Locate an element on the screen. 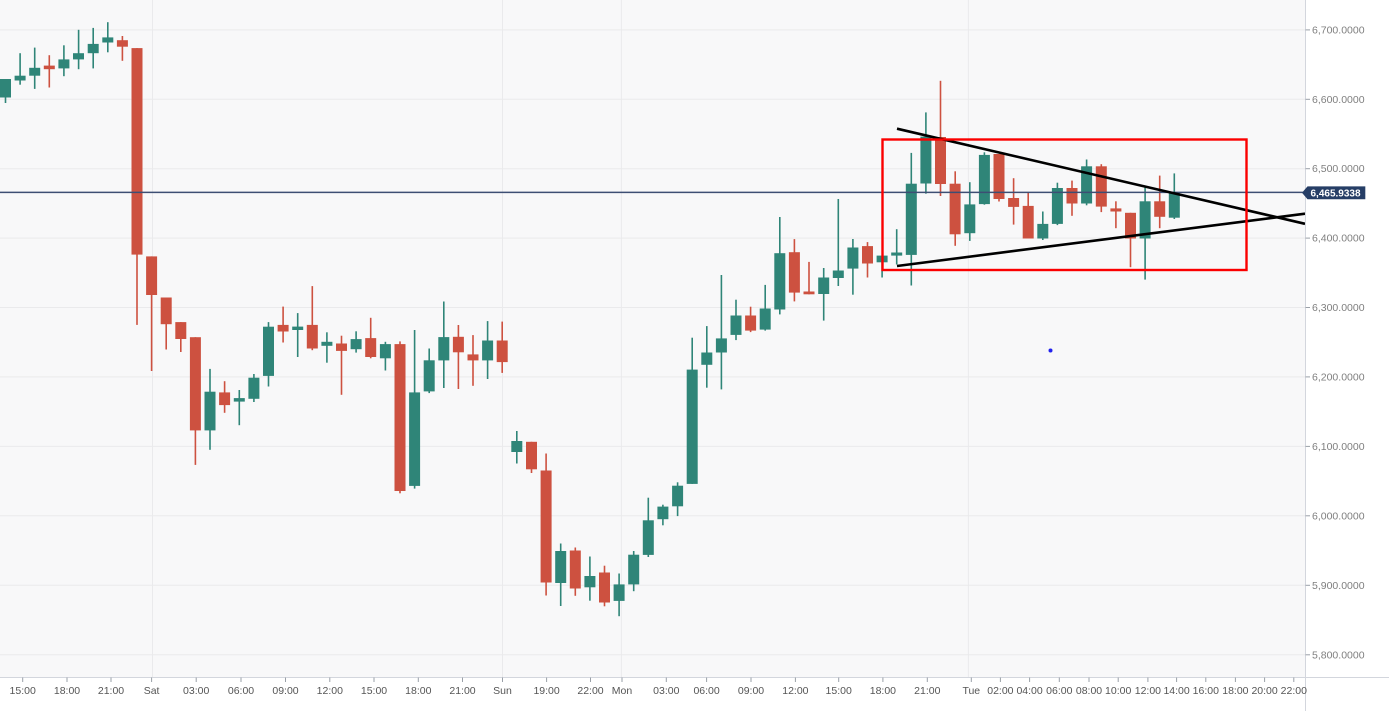 Image resolution: width=1389 pixels, height=711 pixels. svg-text: 6,200.0000 is located at coordinates (1338, 377).